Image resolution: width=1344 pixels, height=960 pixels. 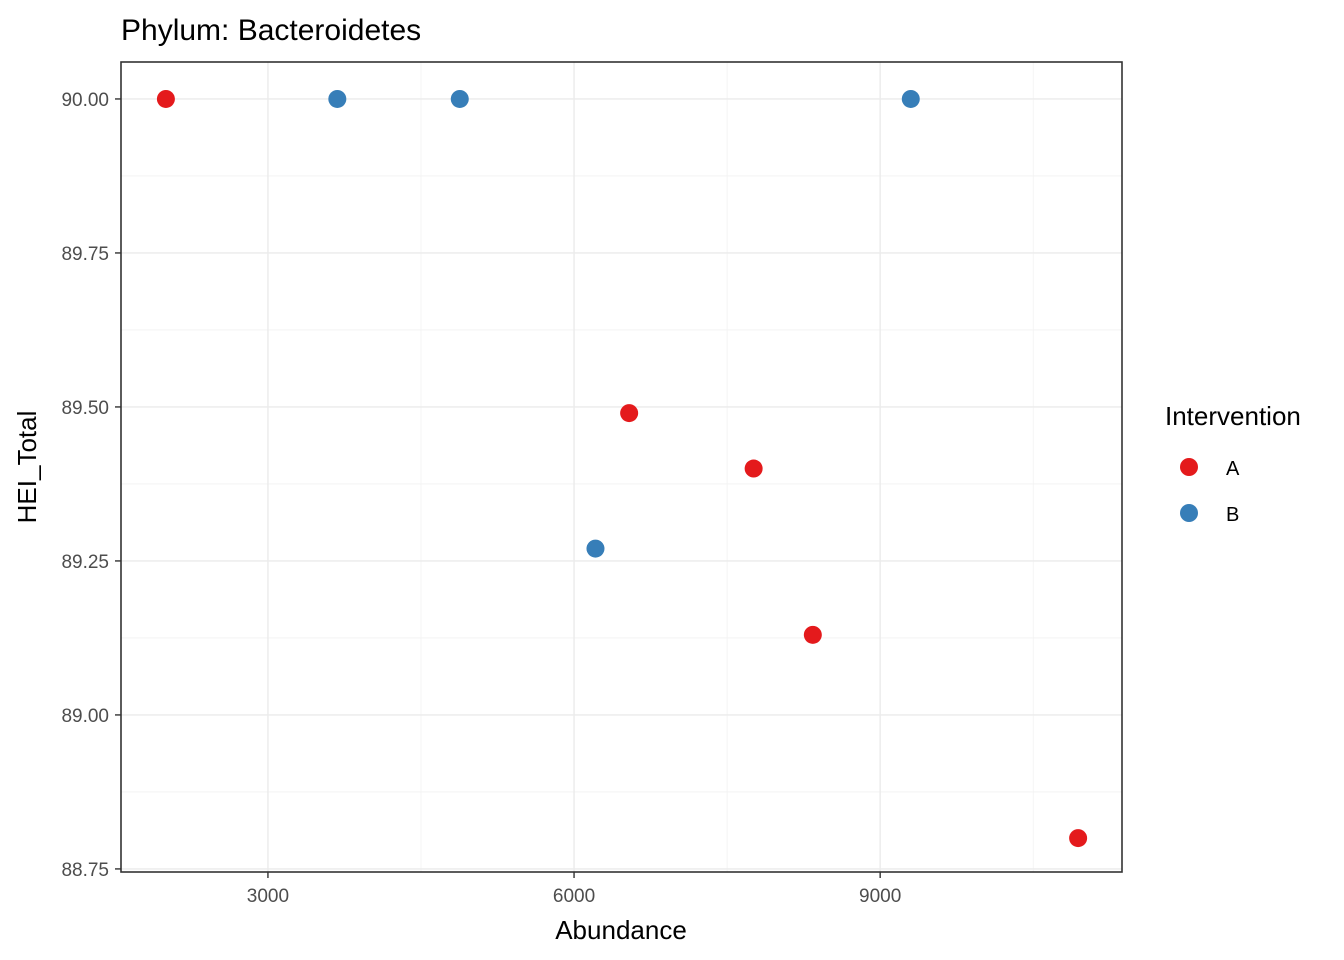 I want to click on legend-key-a, so click(x=1189, y=467).